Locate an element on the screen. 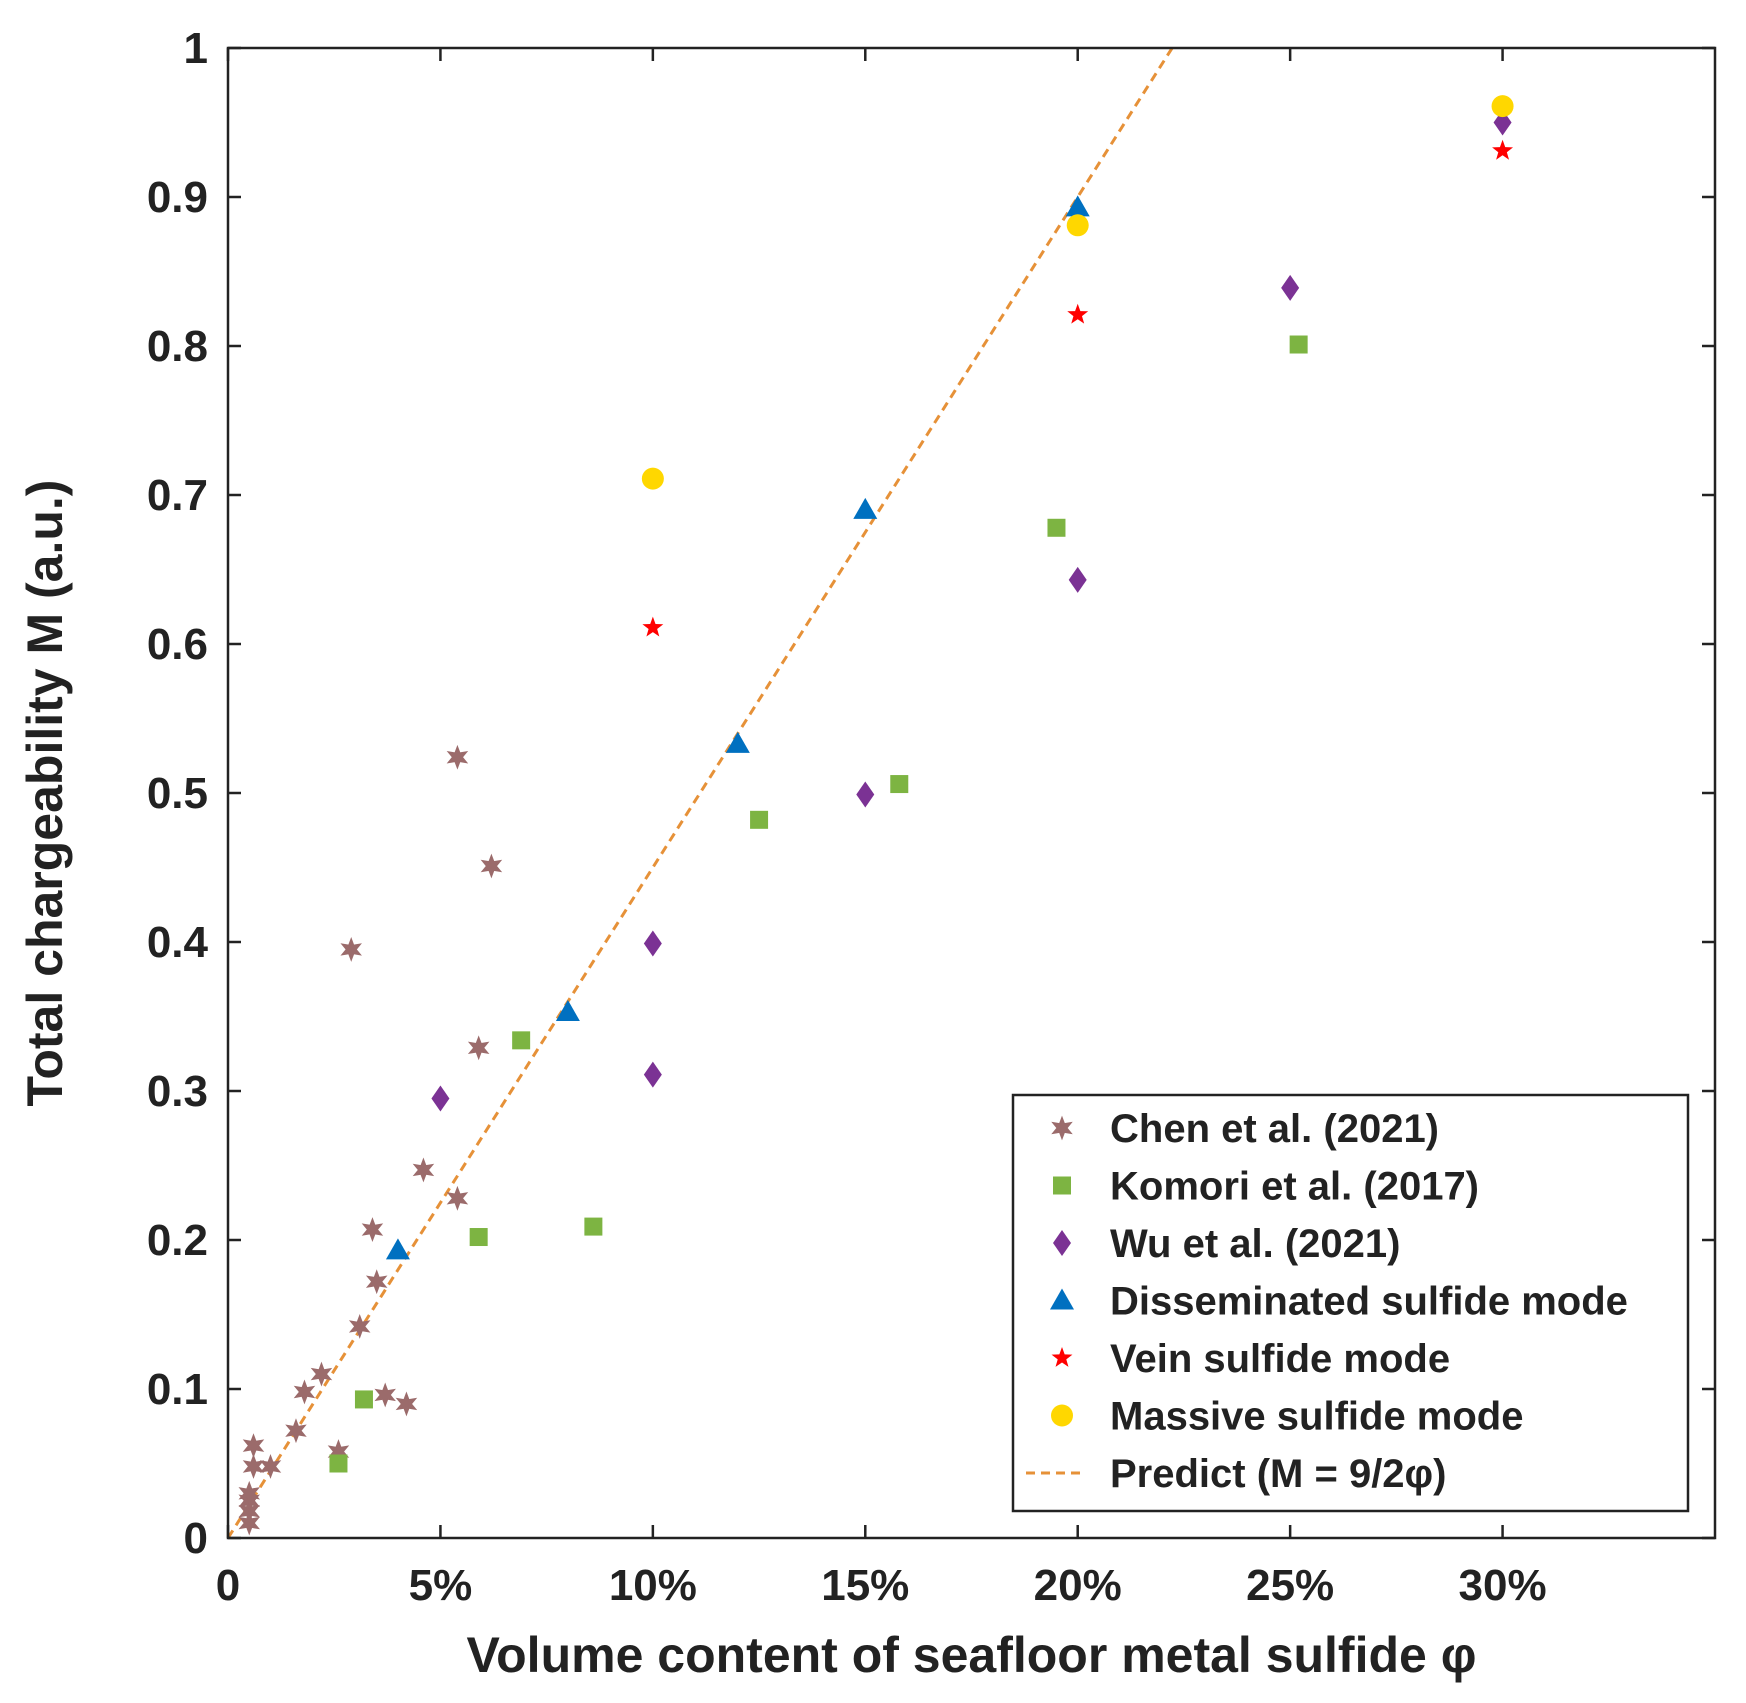  y-tick-label: 0.4 is located at coordinates (178, 942).